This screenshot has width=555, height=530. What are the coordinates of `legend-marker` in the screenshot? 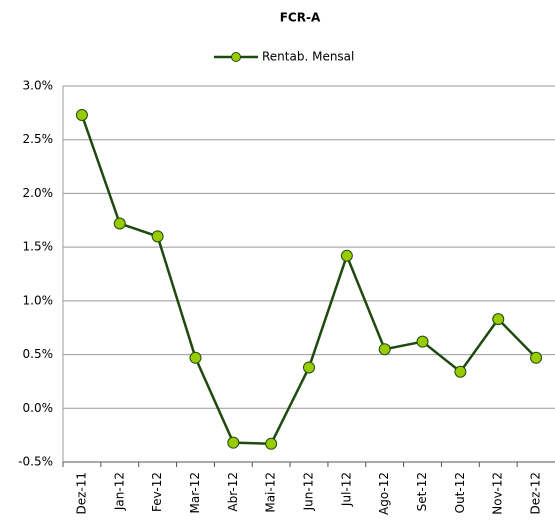 It's located at (236, 57).